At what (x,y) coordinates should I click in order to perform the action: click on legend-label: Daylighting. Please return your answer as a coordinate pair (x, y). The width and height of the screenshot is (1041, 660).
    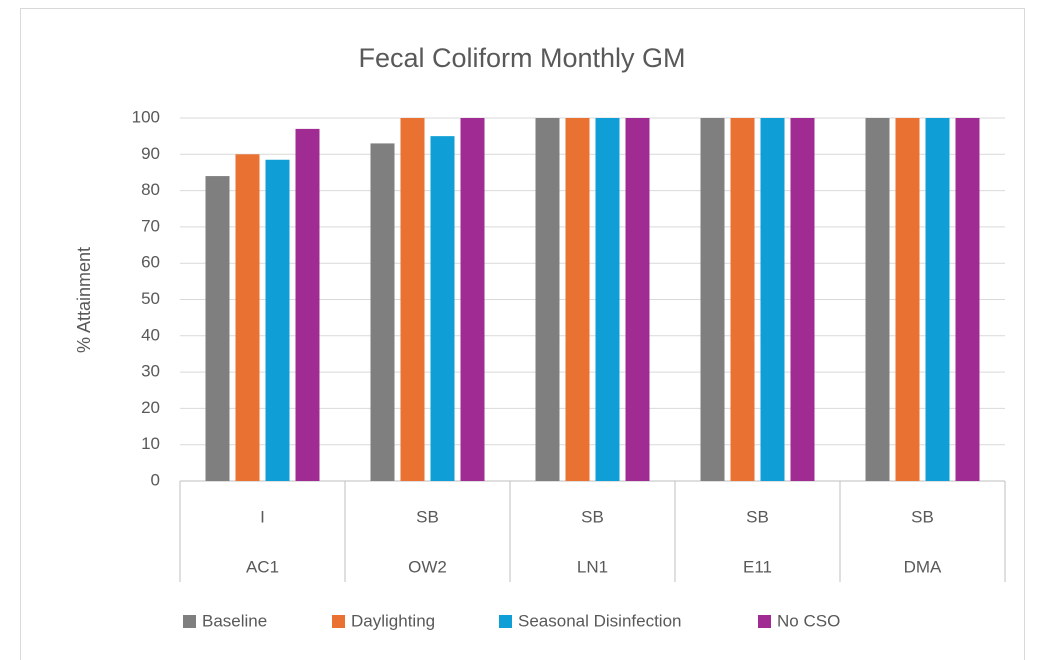
    Looking at the image, I should click on (393, 620).